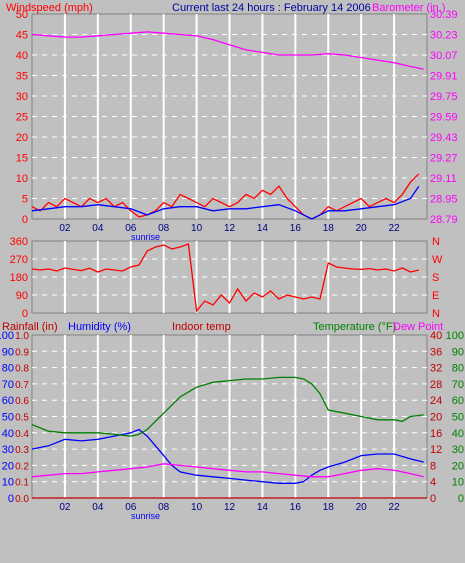  What do you see at coordinates (444, 159) in the screenshot?
I see `y-right-tick-label: 29.27` at bounding box center [444, 159].